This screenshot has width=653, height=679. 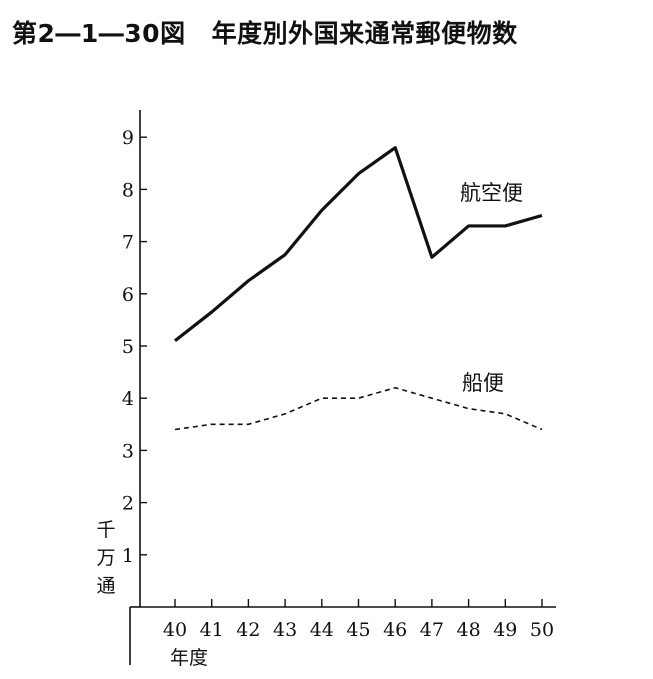 I want to click on x-tick-label: 41, so click(x=212, y=630).